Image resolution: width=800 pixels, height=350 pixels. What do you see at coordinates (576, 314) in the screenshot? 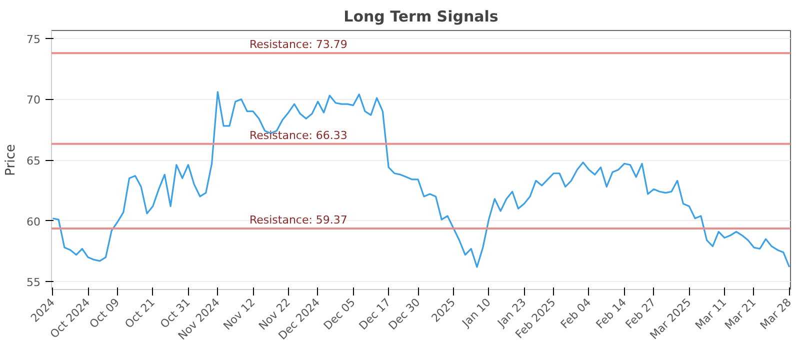
I see `x-tick-label: Feb 04` at bounding box center [576, 314].